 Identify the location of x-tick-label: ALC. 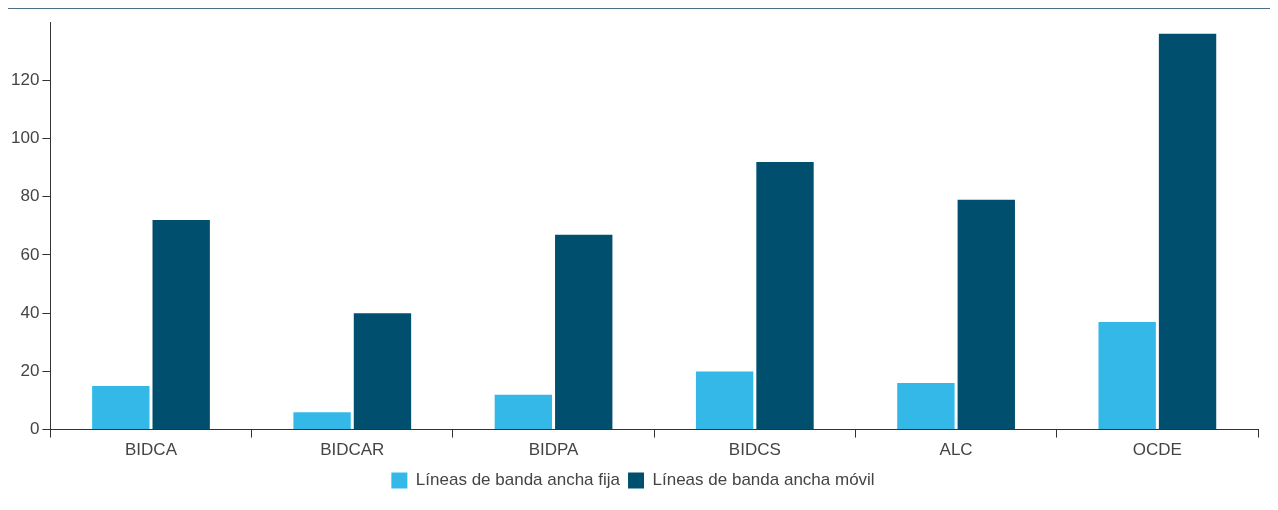
(956, 450).